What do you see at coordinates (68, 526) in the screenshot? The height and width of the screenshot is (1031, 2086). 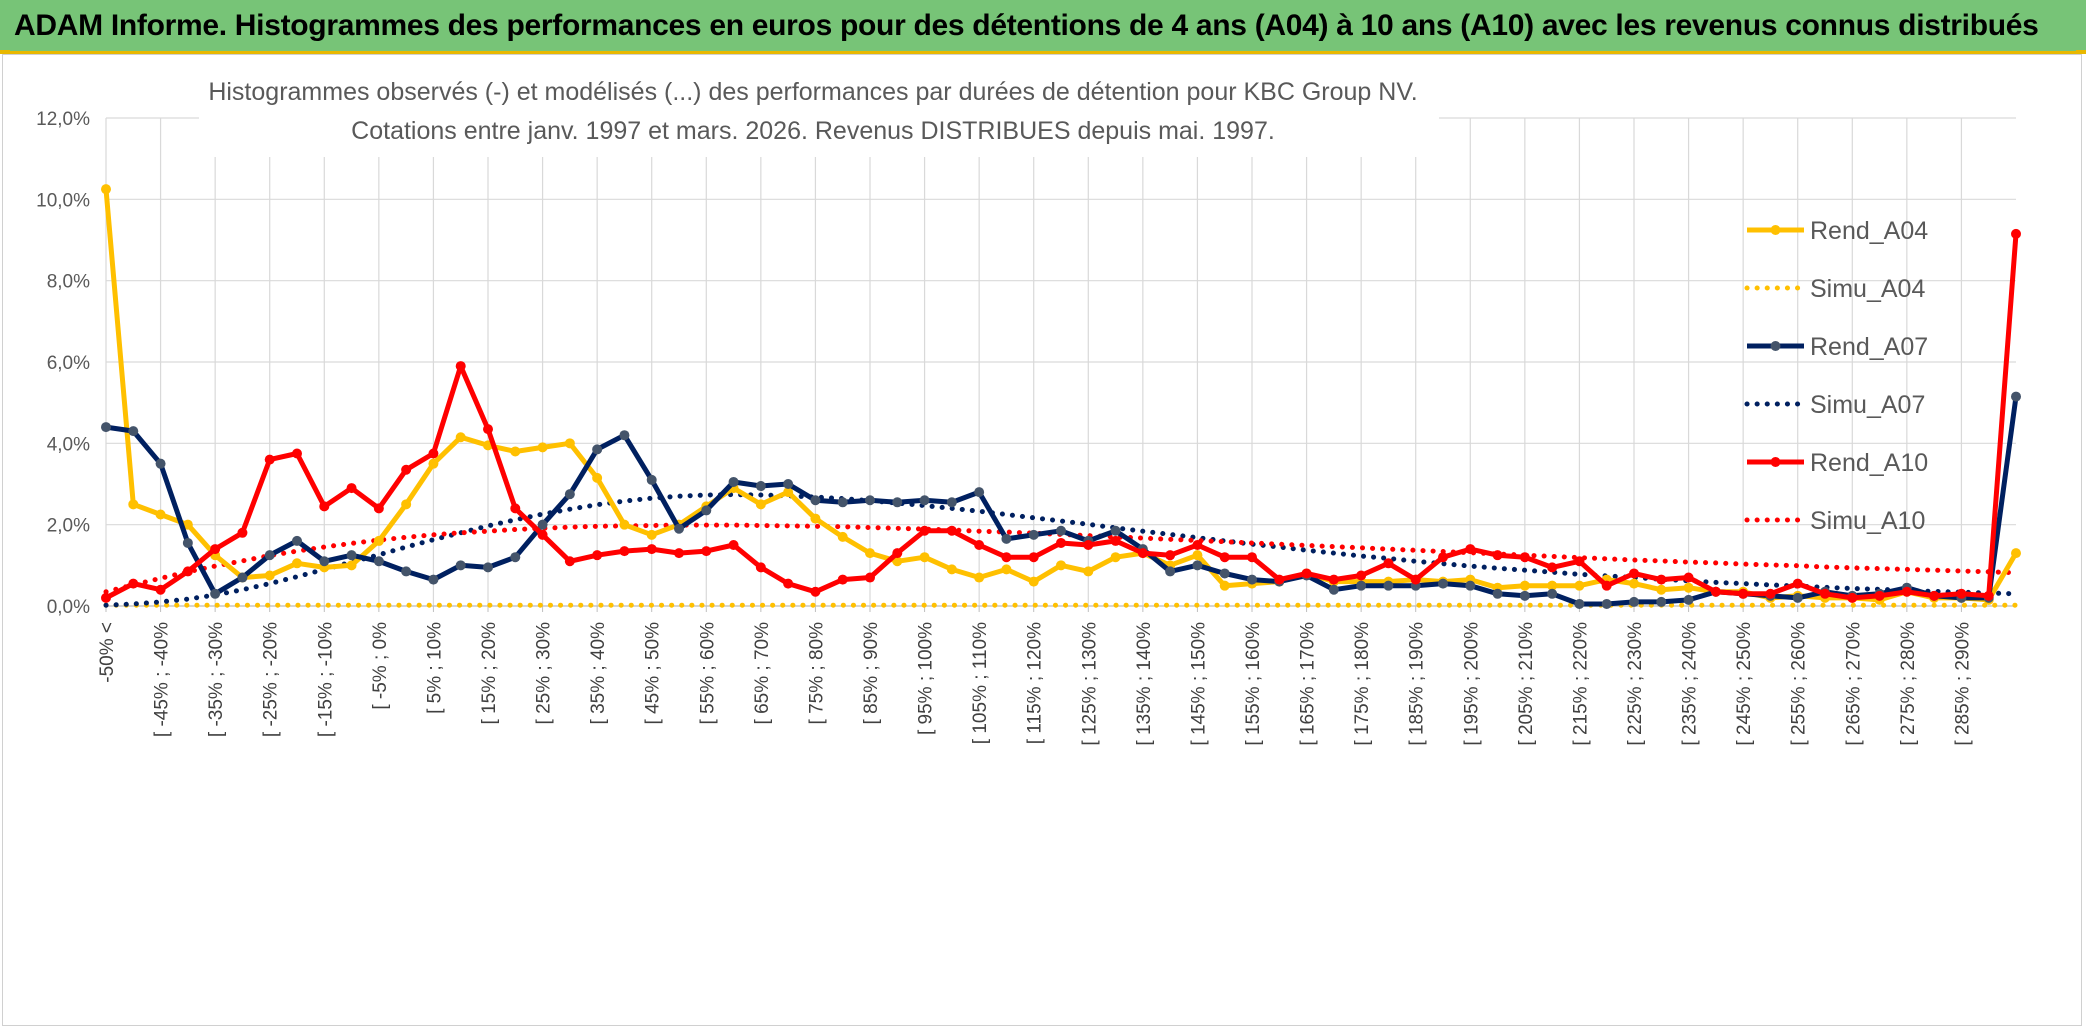 I see `y-tick-label: 2,0%` at bounding box center [68, 526].